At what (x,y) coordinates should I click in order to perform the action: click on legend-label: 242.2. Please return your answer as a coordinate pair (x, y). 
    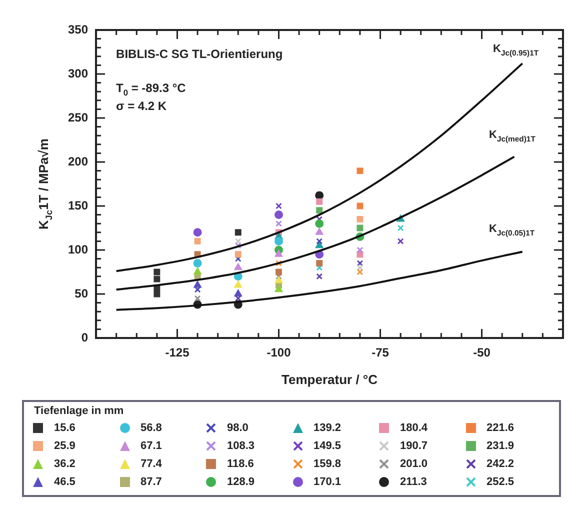
    Looking at the image, I should click on (500, 464).